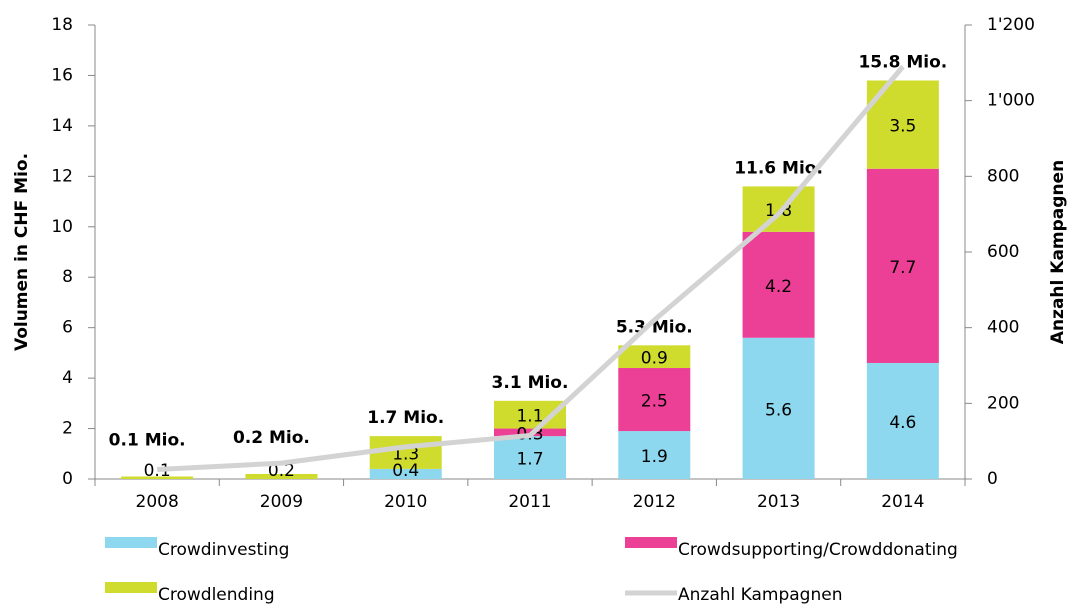  What do you see at coordinates (530, 383) in the screenshot?
I see `total-label: 3.1 Mio.` at bounding box center [530, 383].